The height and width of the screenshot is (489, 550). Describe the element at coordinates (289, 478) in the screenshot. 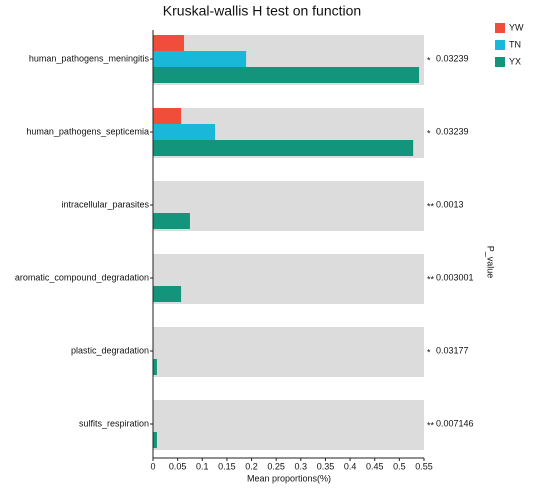

I see `x-axis-title: Mean proportions(%)` at that location.